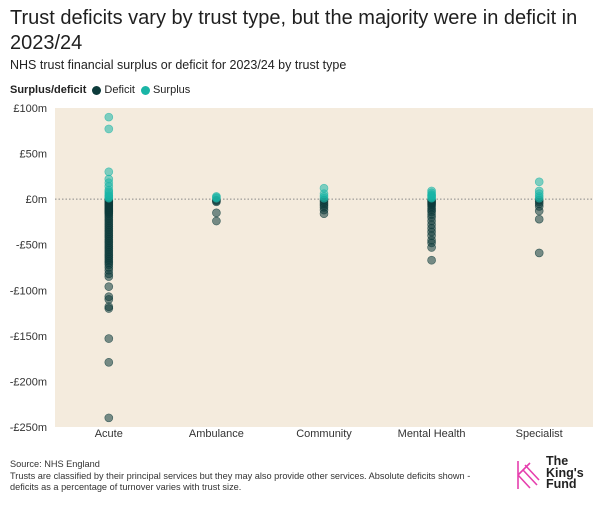  Describe the element at coordinates (97, 90) in the screenshot. I see `legend-swatch-deficit` at that location.